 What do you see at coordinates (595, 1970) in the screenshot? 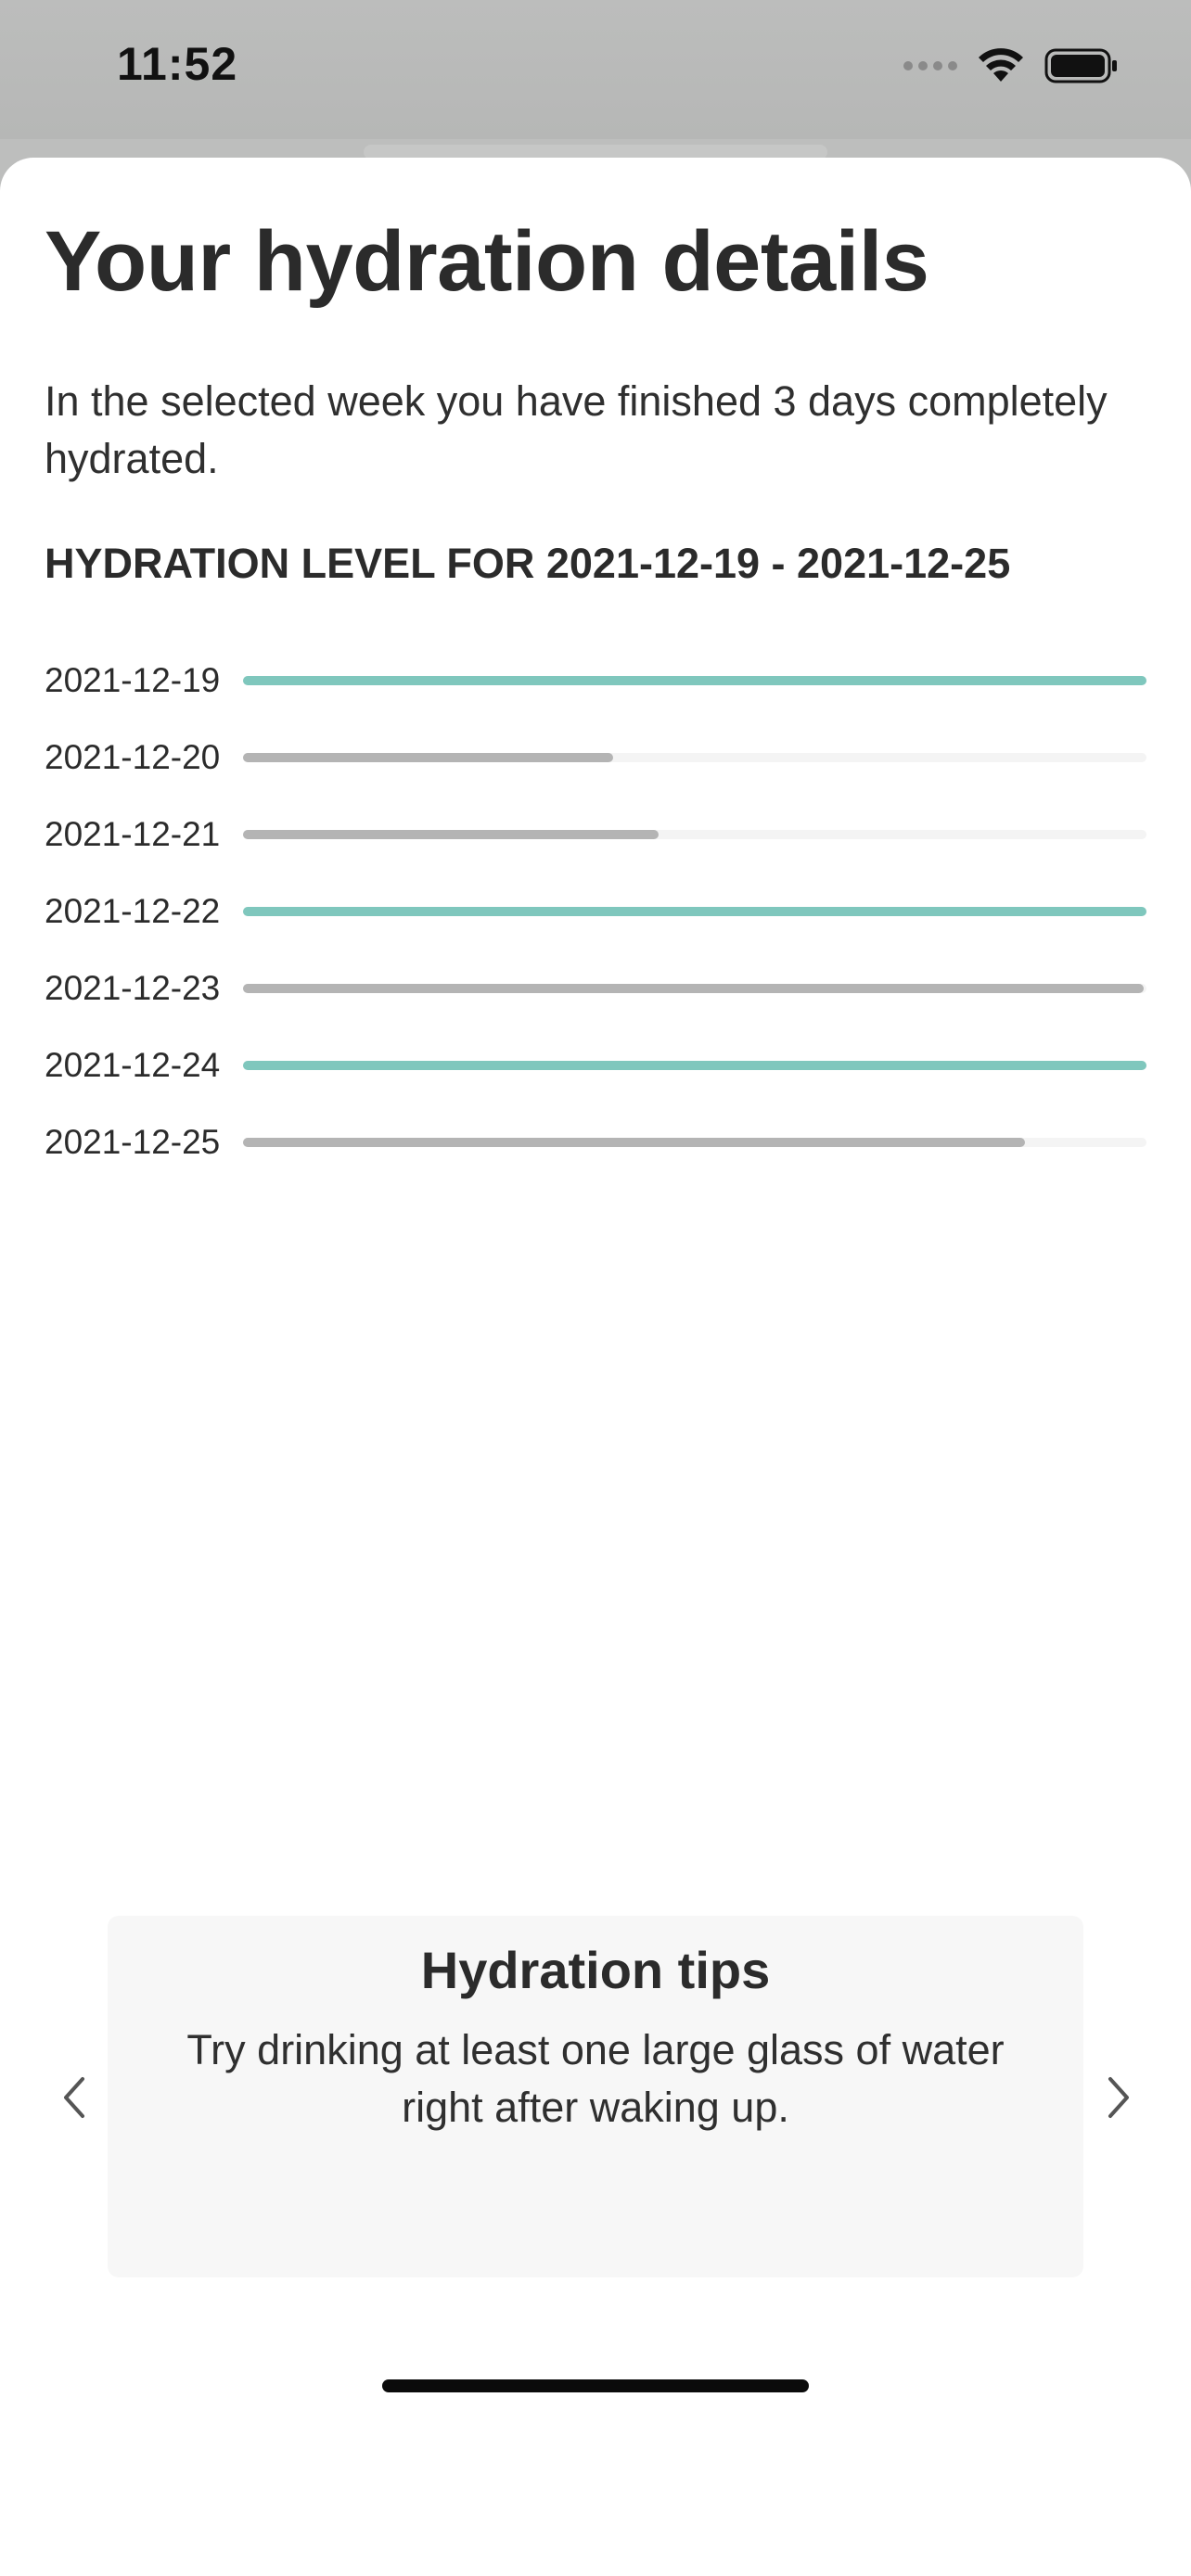
I see `tips-title: Hydration tips` at bounding box center [595, 1970].